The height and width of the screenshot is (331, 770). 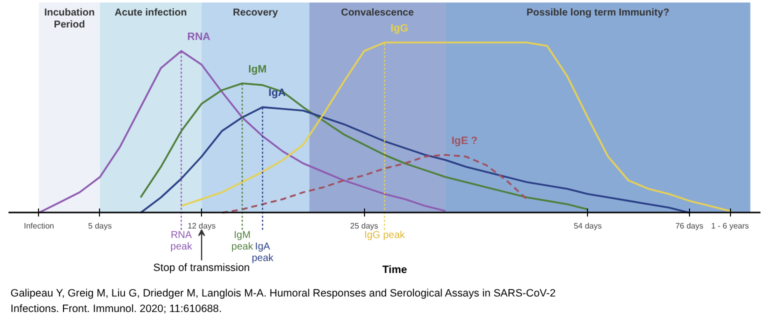 What do you see at coordinates (199, 37) in the screenshot?
I see `series-label: RNA` at bounding box center [199, 37].